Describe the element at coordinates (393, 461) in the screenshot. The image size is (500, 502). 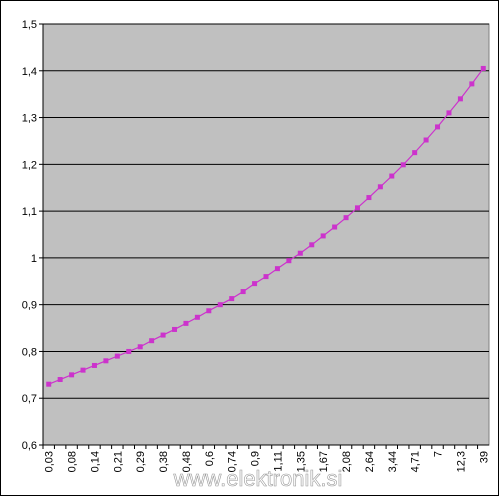
I see `x-tick-label: 3,44` at that location.